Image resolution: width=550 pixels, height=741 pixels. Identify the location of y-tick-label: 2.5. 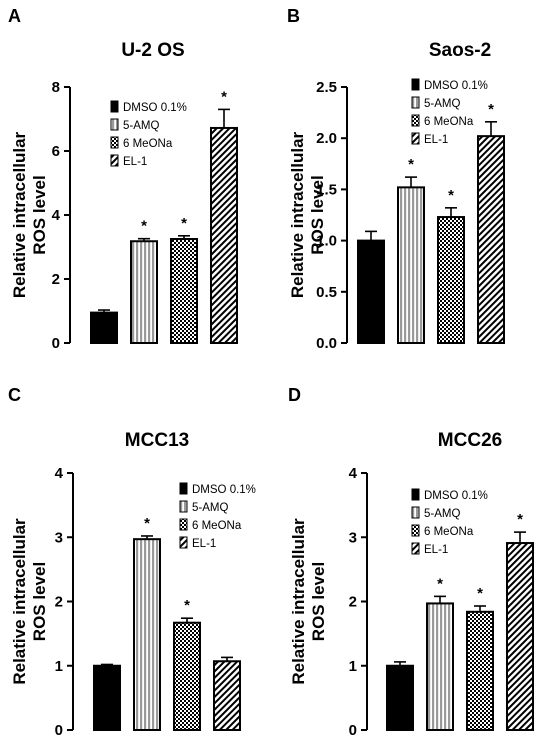
(326, 87).